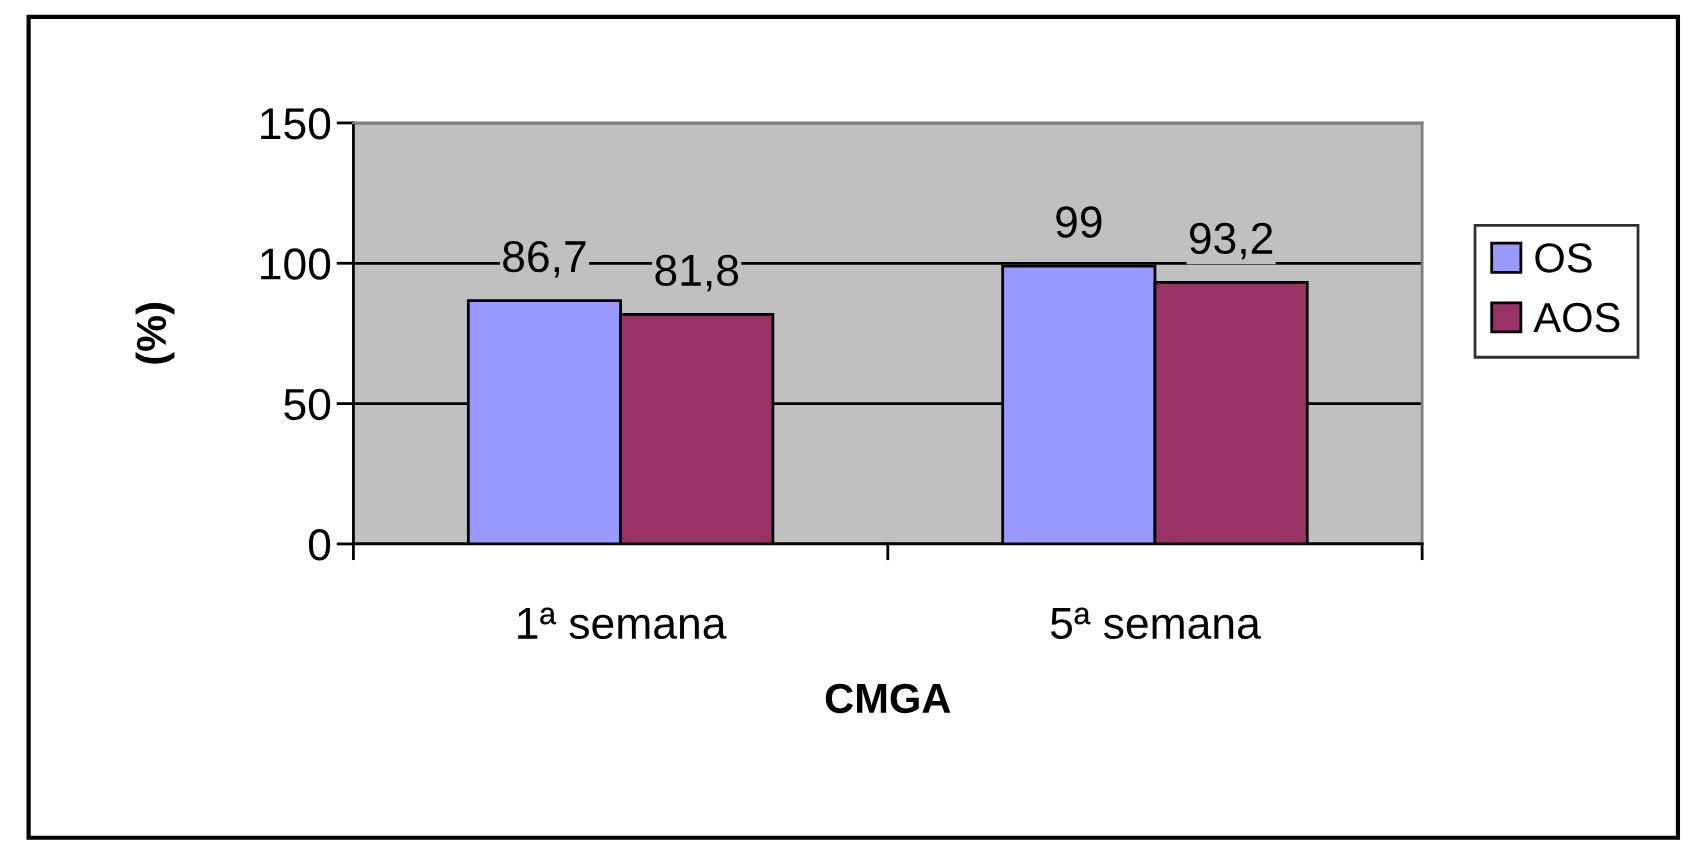  Describe the element at coordinates (1563, 258) in the screenshot. I see `legend-label: OS` at that location.